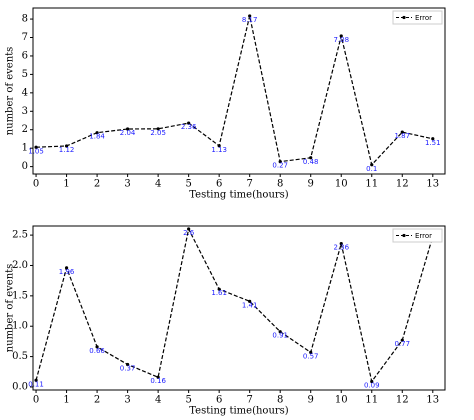 Image resolution: width=474 pixels, height=420 pixels. I want to click on value-label: 8.17, so click(250, 20).